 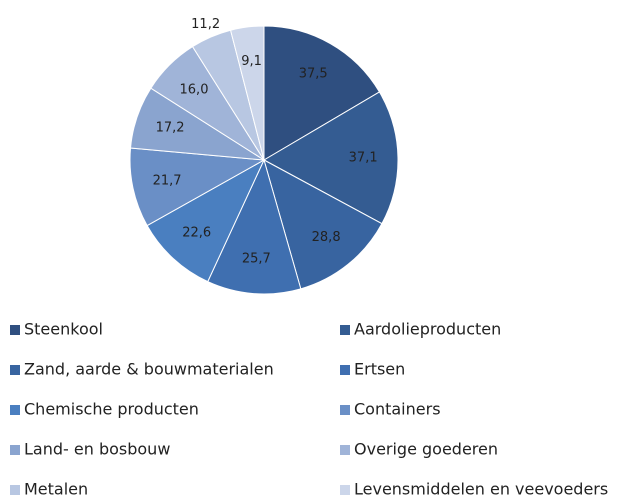 What do you see at coordinates (256, 258) in the screenshot?
I see `data-label: 25,7` at bounding box center [256, 258].